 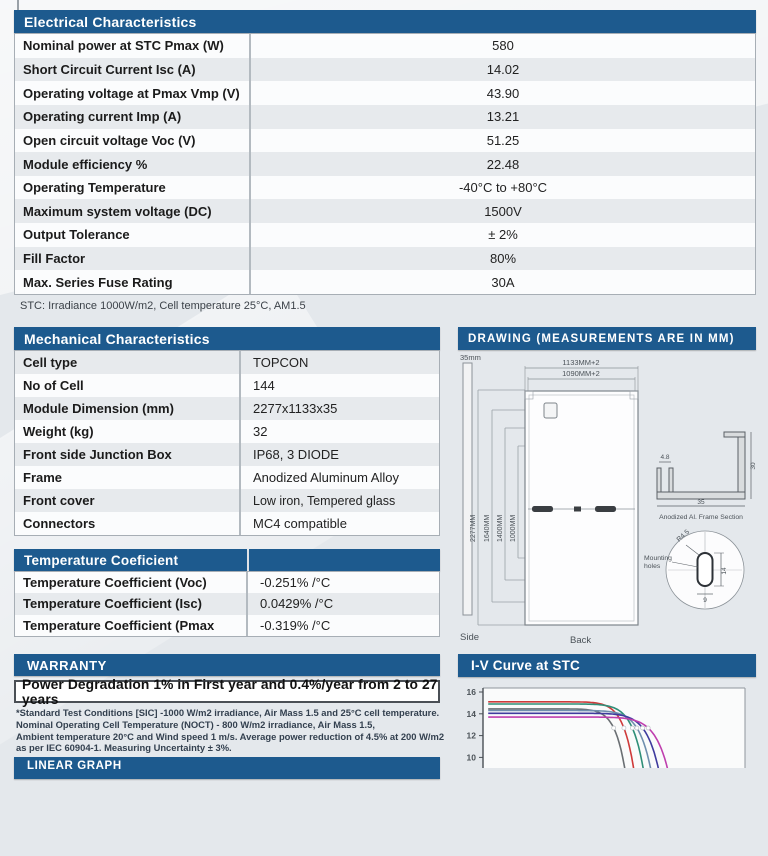 What do you see at coordinates (227, 768) in the screenshot?
I see `linear-section-header: LINEAR GRAPH` at bounding box center [227, 768].